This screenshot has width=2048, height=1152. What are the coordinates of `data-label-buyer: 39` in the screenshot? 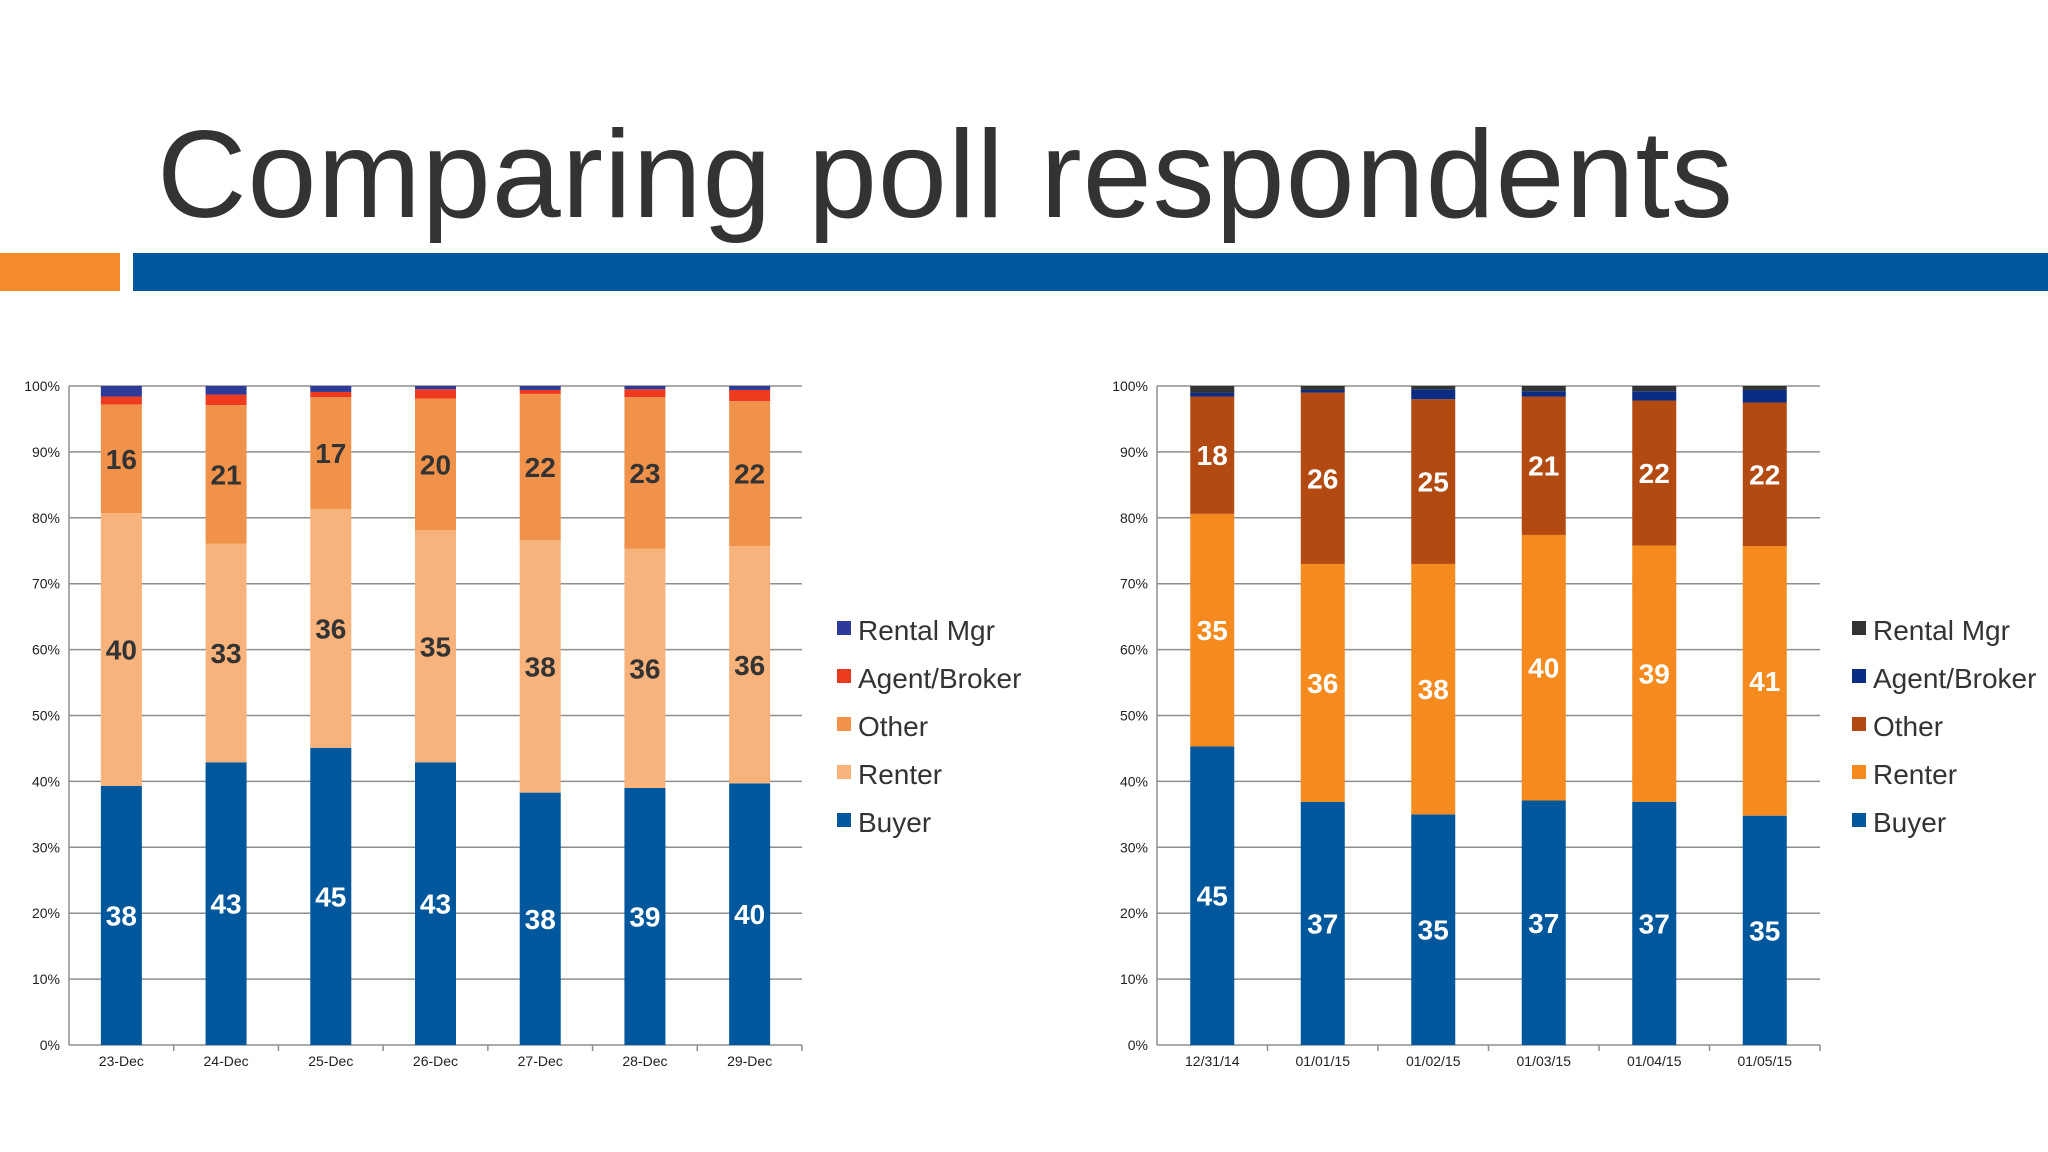 It's located at (644, 916).